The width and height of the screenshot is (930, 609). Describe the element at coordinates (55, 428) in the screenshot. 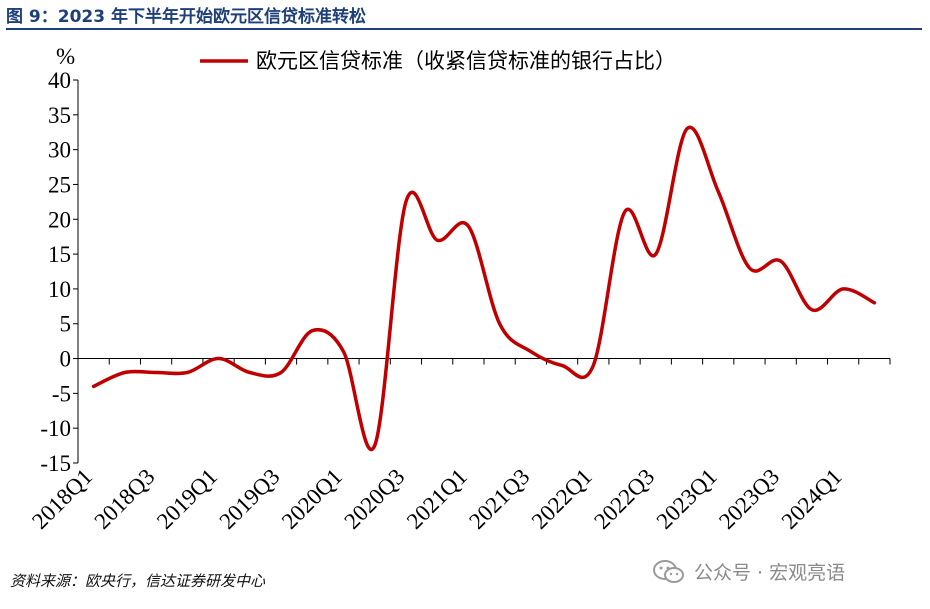

I see `y-tick-label: -10` at that location.